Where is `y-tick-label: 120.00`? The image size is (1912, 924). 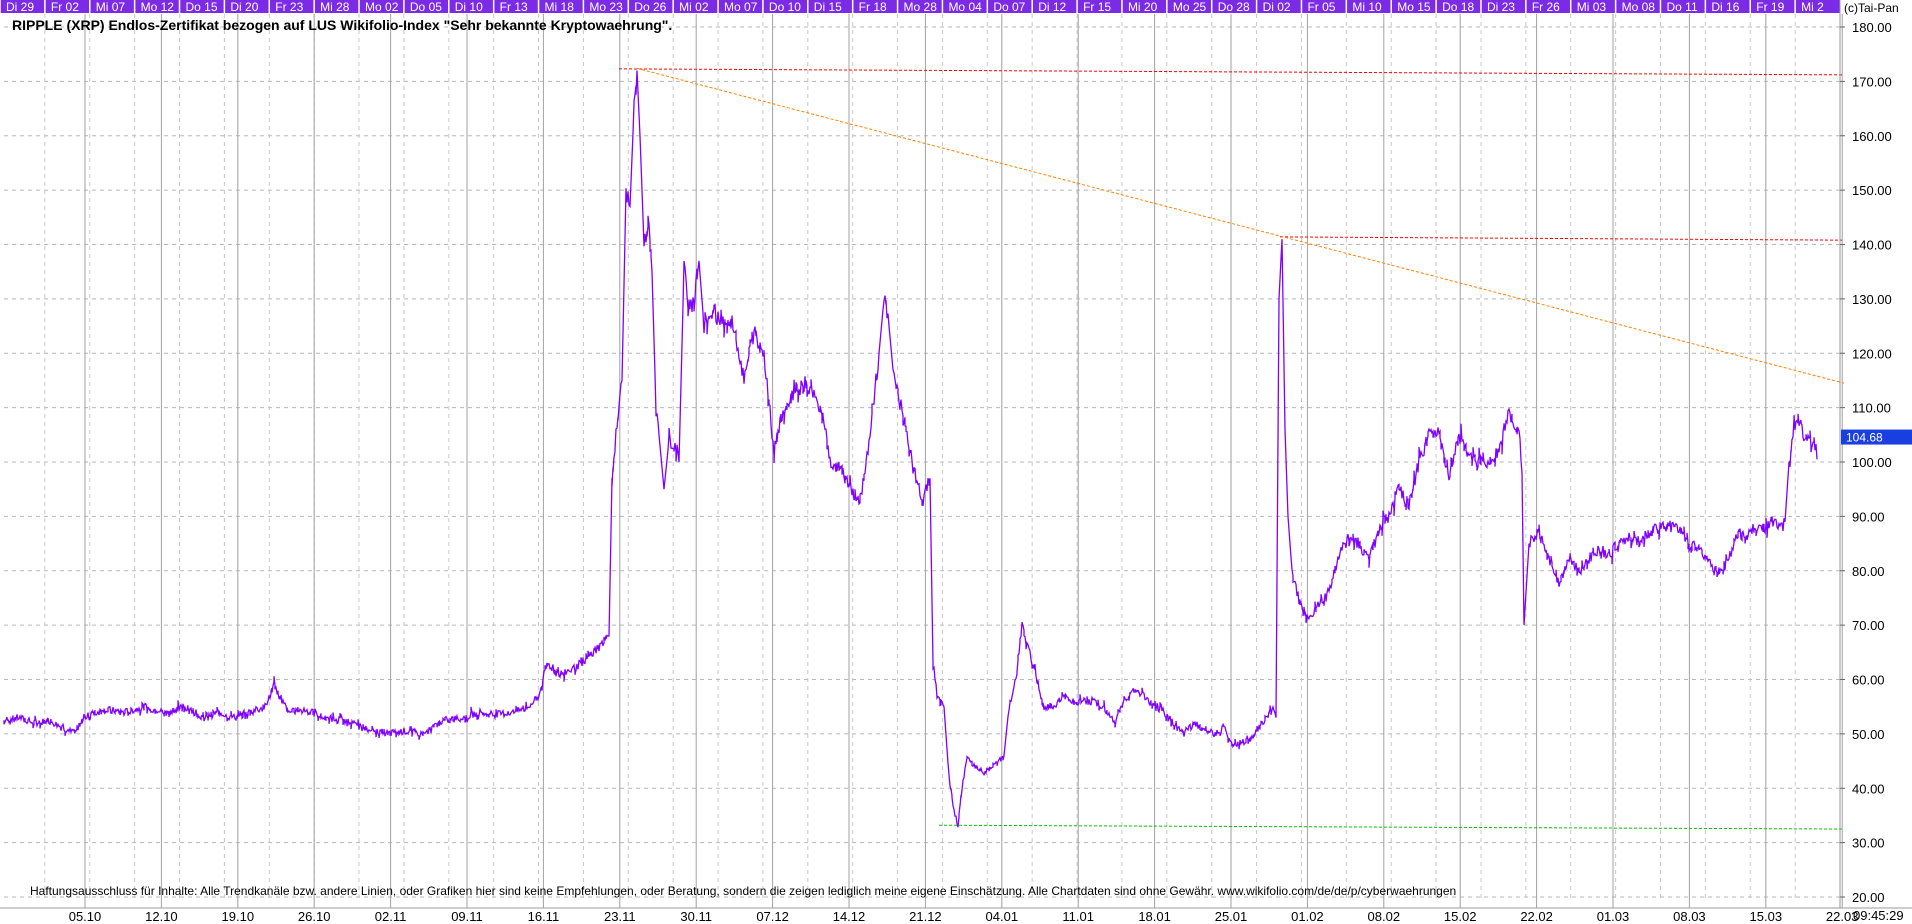 y-tick-label: 120.00 is located at coordinates (1872, 353).